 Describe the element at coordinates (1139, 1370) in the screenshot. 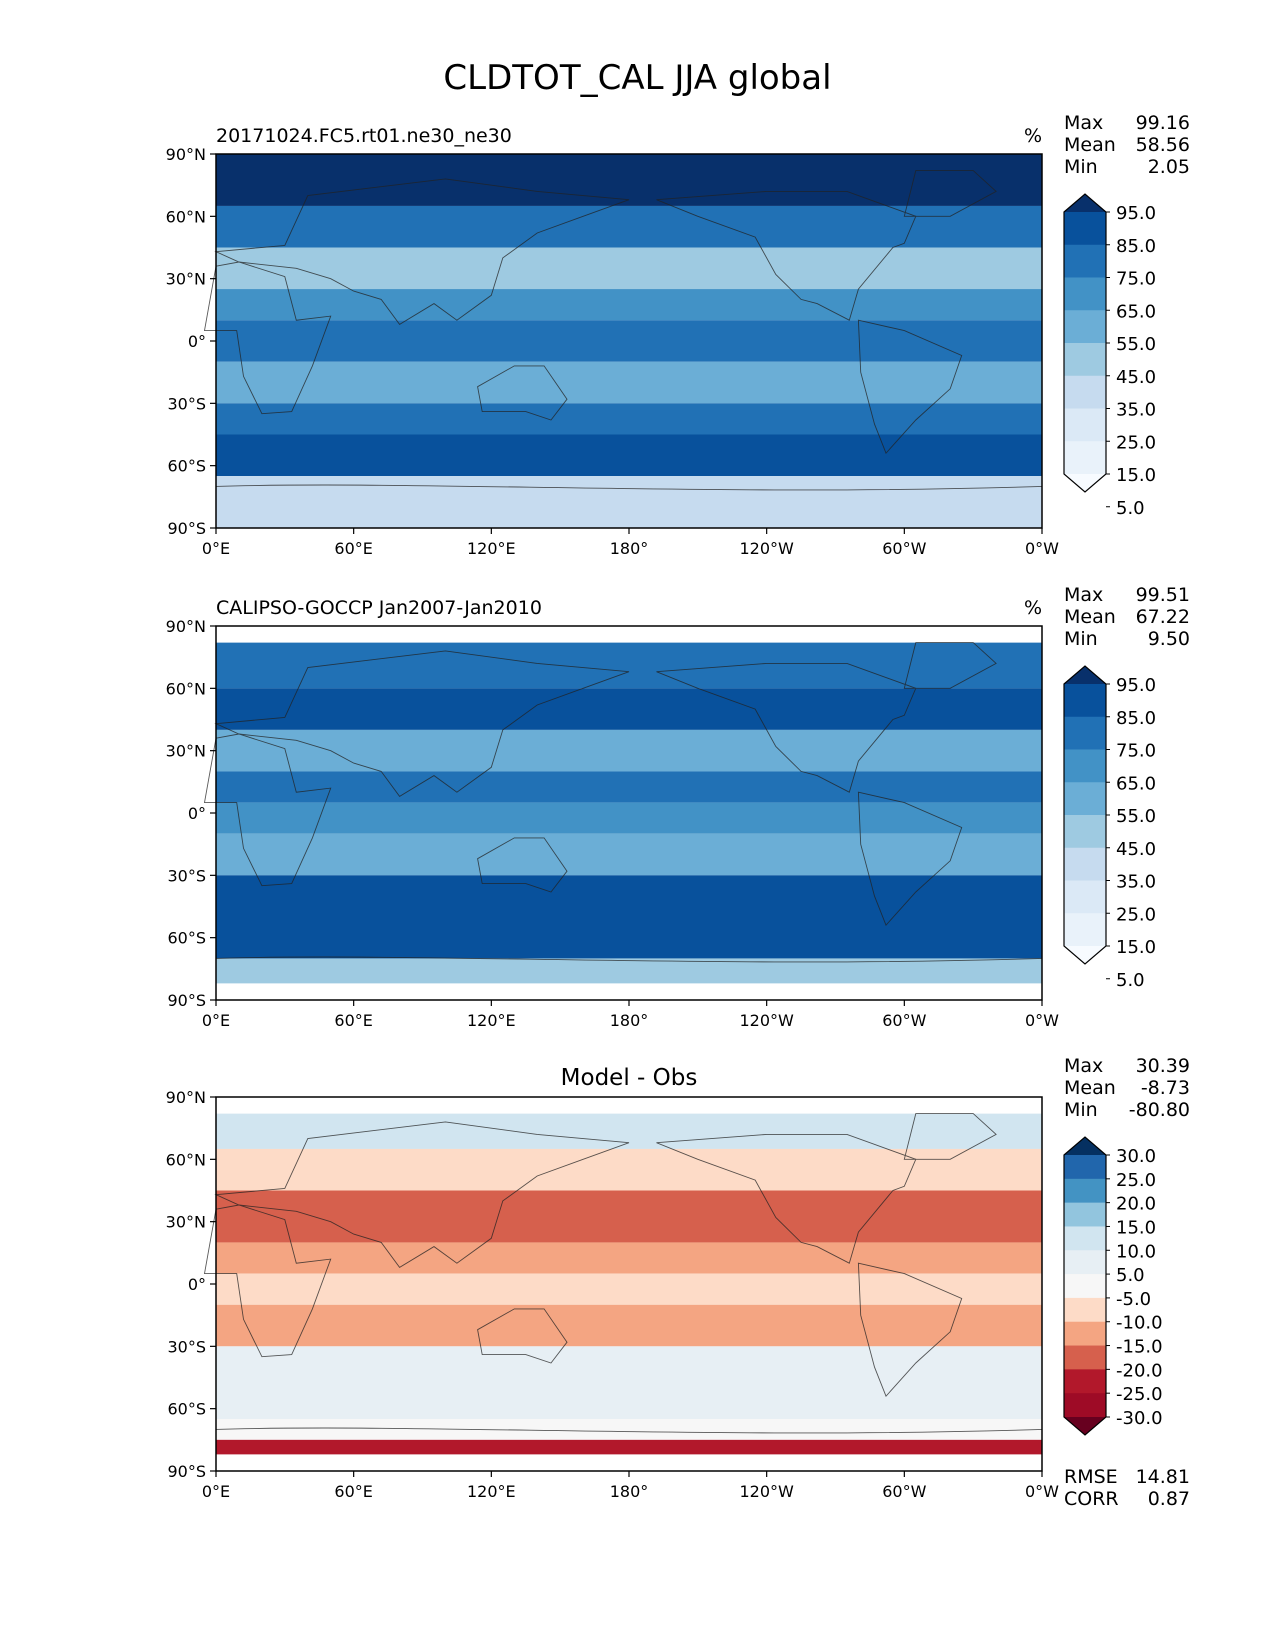

I see `colorbar-label: -20.0` at that location.